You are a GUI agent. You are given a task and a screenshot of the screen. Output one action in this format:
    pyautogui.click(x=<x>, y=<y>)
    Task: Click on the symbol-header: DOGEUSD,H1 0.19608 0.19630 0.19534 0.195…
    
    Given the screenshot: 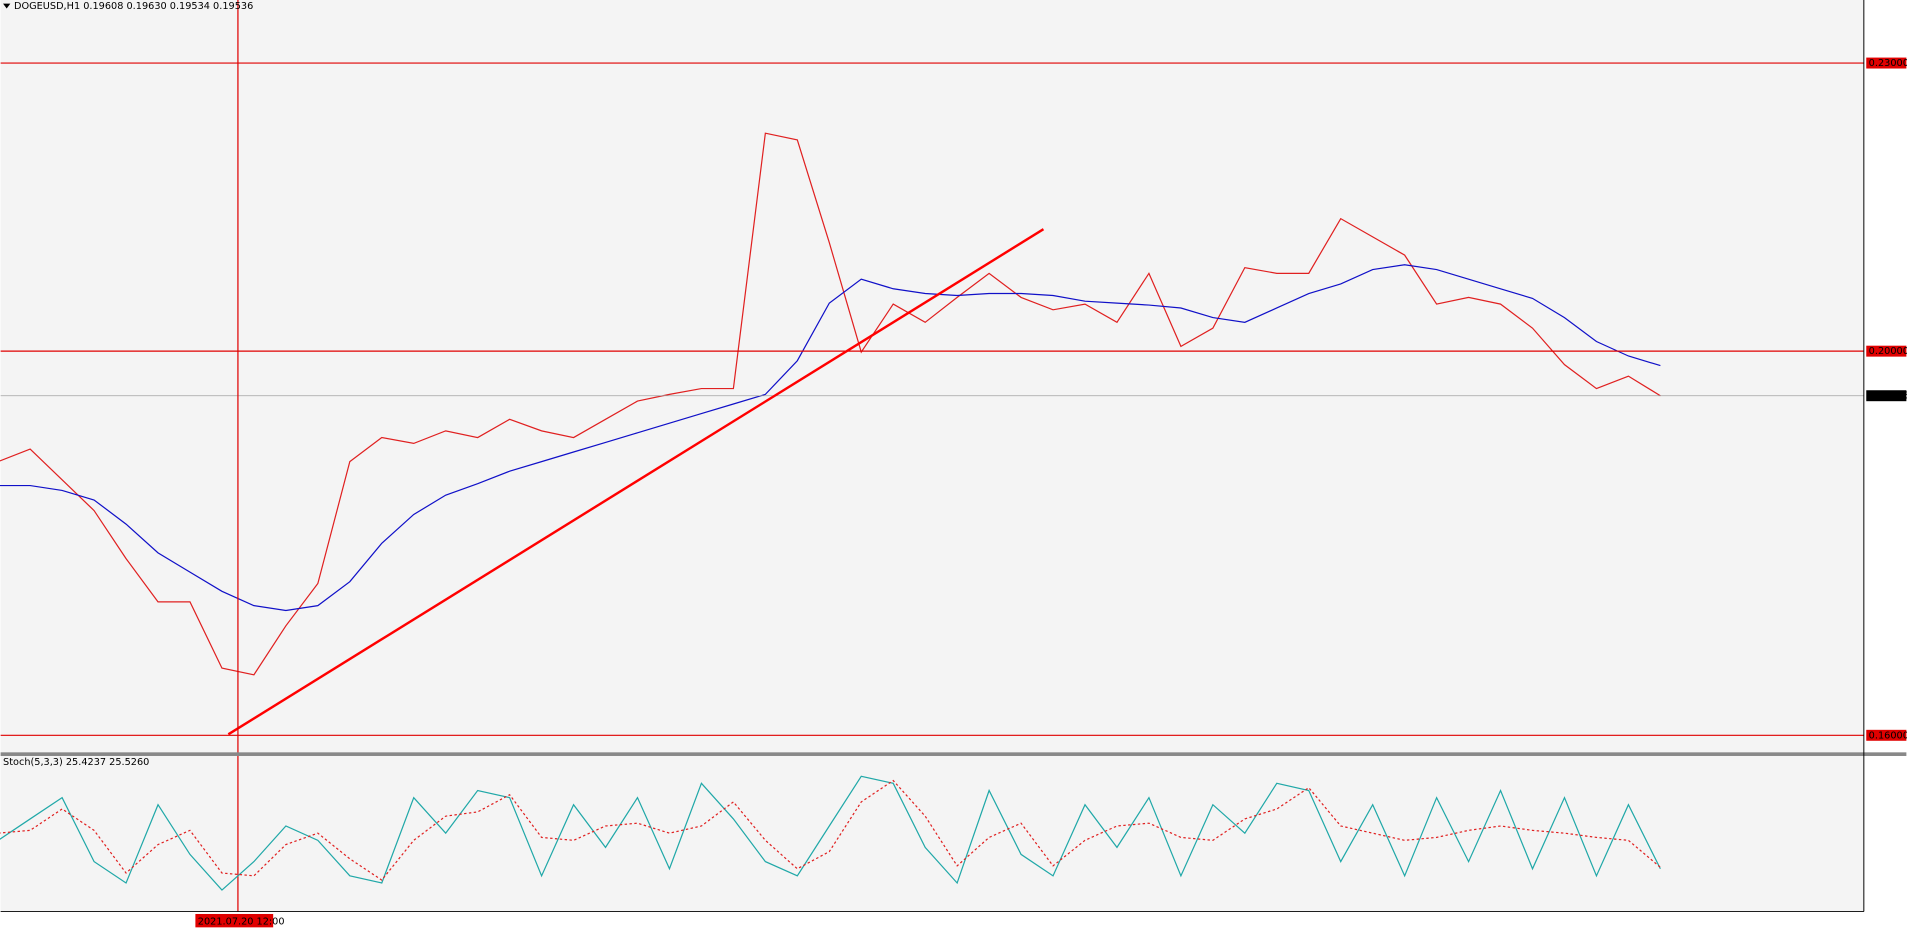 What is the action you would take?
    pyautogui.click(x=133, y=6)
    